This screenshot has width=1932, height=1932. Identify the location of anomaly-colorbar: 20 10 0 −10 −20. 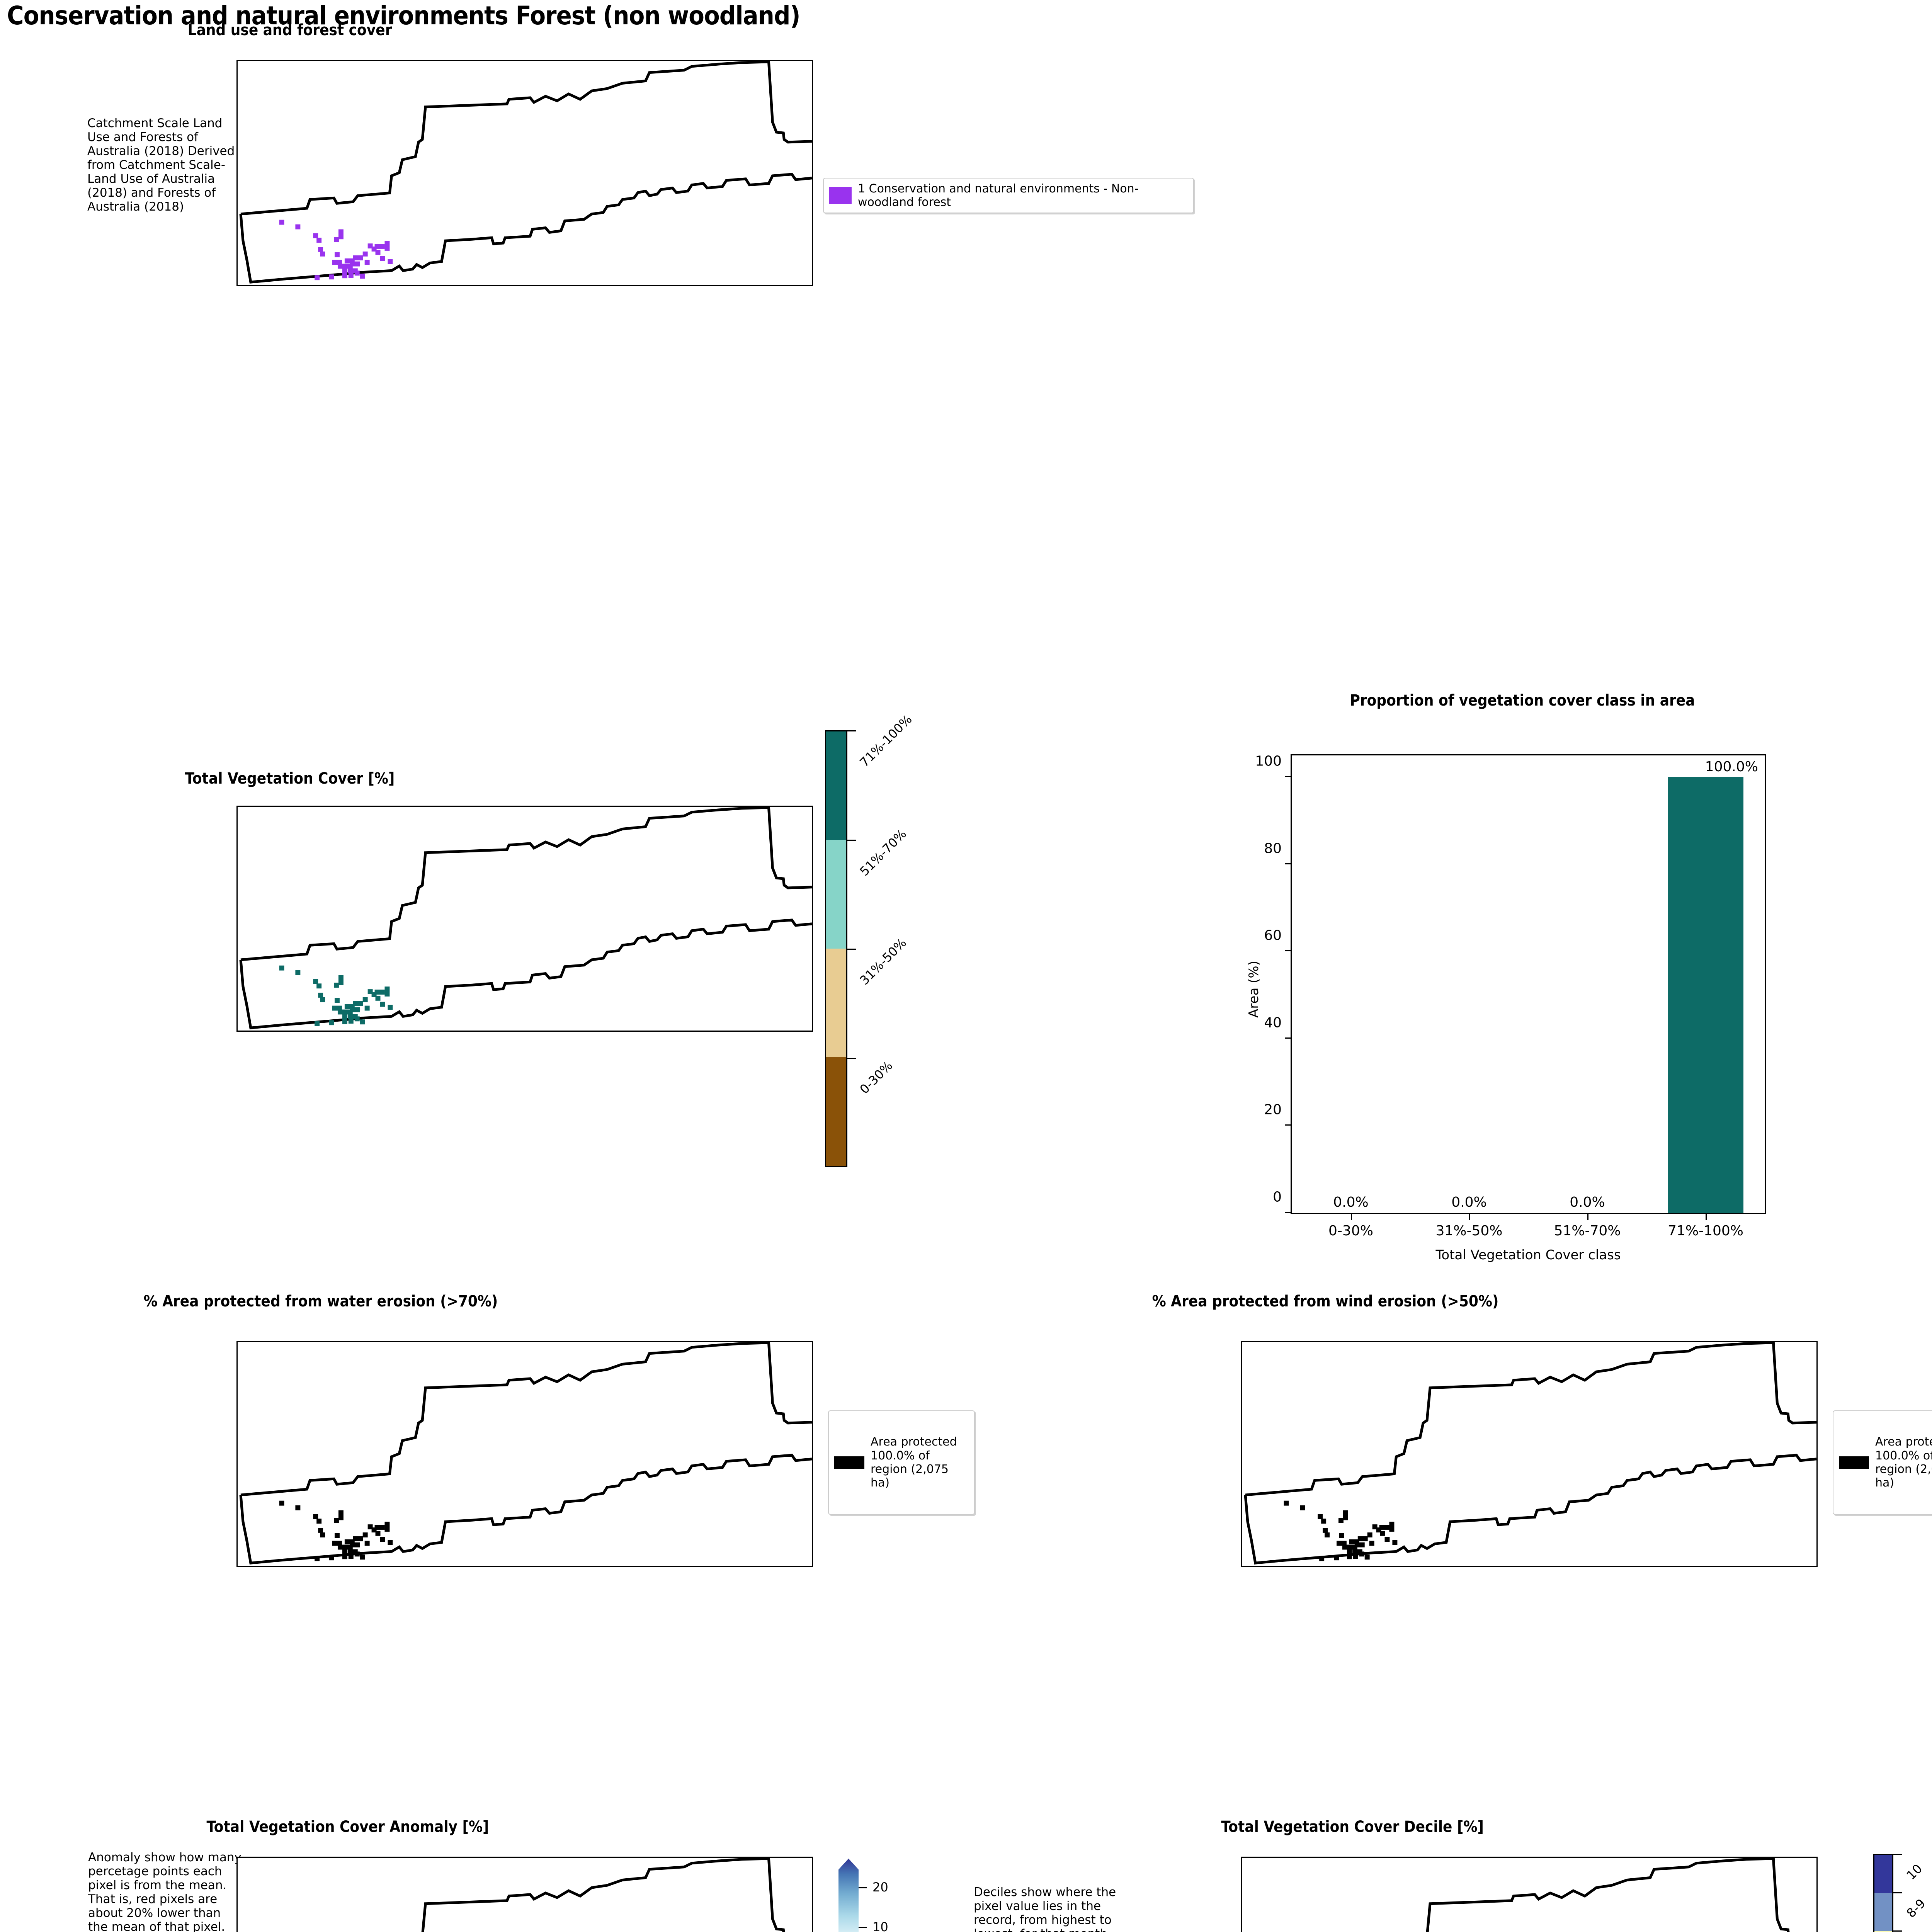
(863, 1896).